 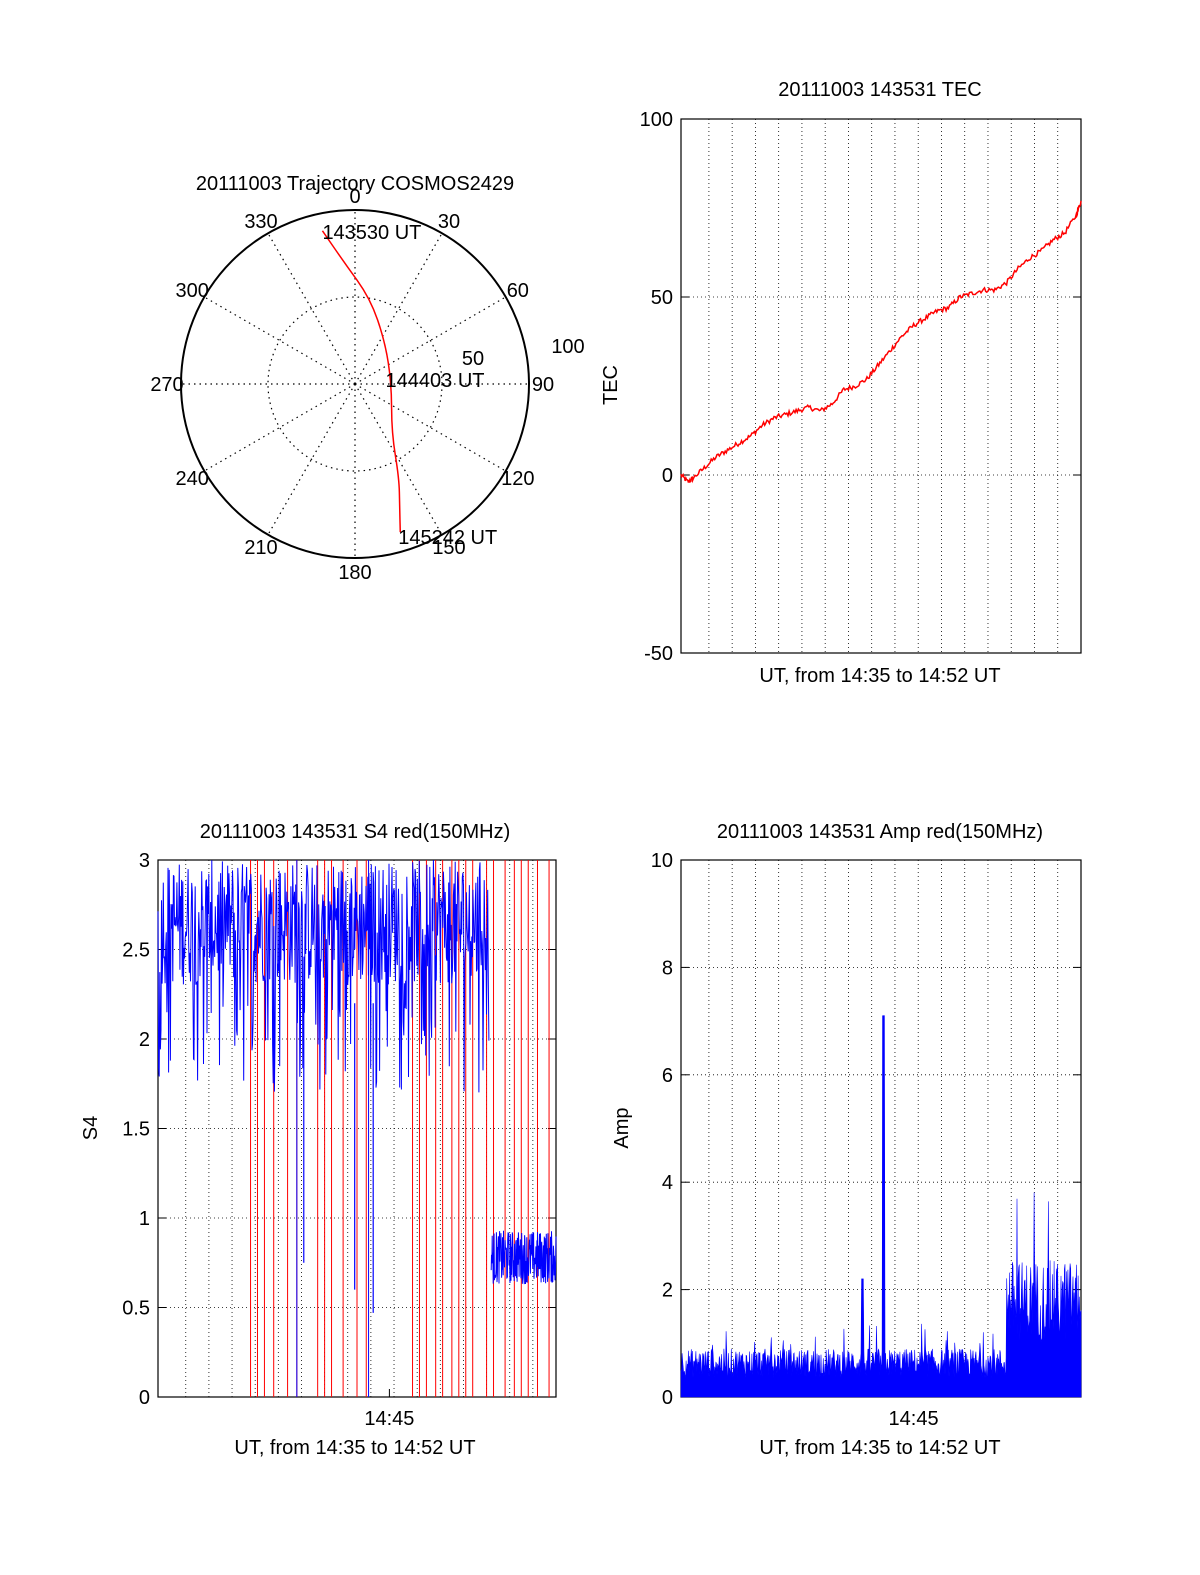 What do you see at coordinates (355, 832) in the screenshot?
I see `s4-title: 20111003 143531 S4 red(150MHz)` at bounding box center [355, 832].